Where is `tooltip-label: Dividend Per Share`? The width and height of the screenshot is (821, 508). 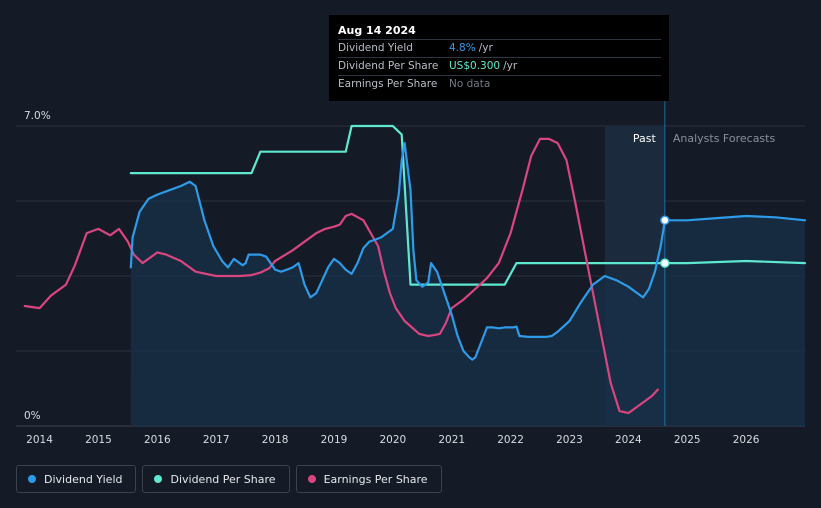 tooltip-label: Dividend Per Share is located at coordinates (388, 66).